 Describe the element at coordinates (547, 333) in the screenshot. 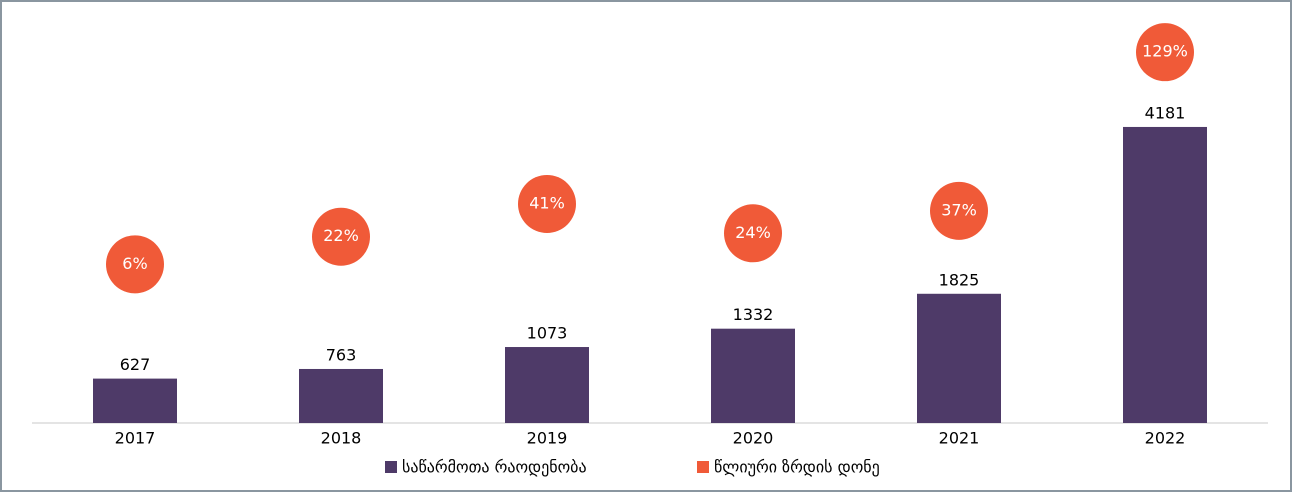

I see `data-label: 1073` at that location.